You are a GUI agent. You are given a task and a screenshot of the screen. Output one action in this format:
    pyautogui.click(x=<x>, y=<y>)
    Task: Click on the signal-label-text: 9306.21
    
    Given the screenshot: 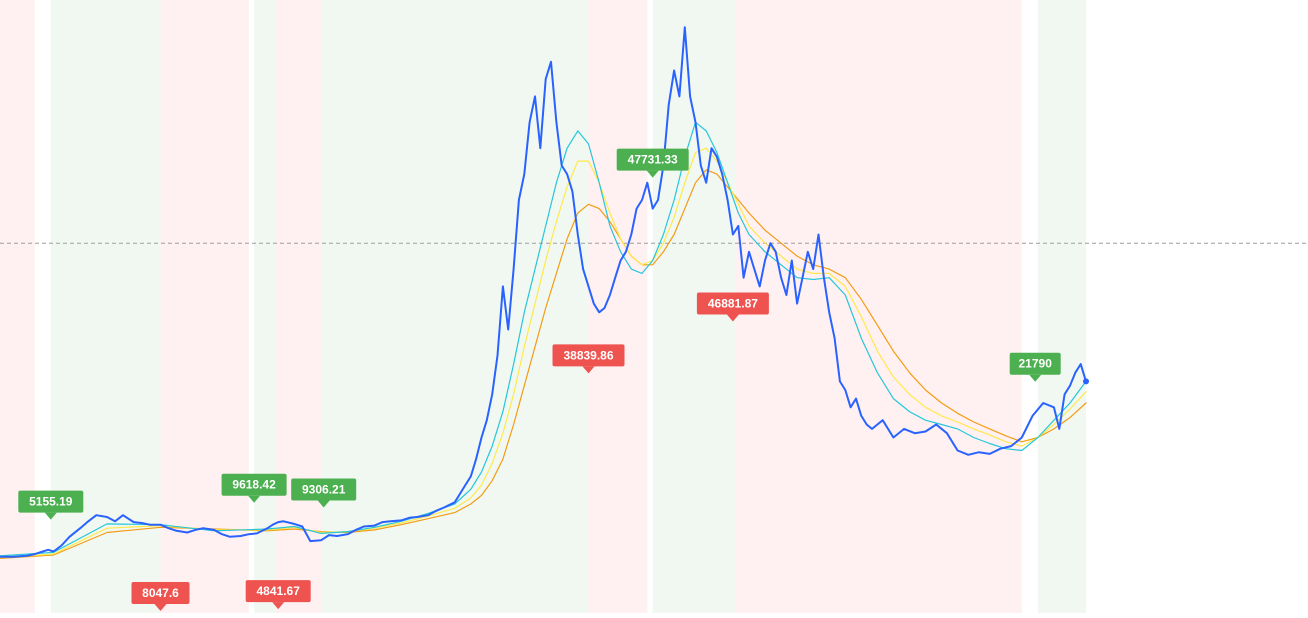 What is the action you would take?
    pyautogui.click(x=324, y=490)
    